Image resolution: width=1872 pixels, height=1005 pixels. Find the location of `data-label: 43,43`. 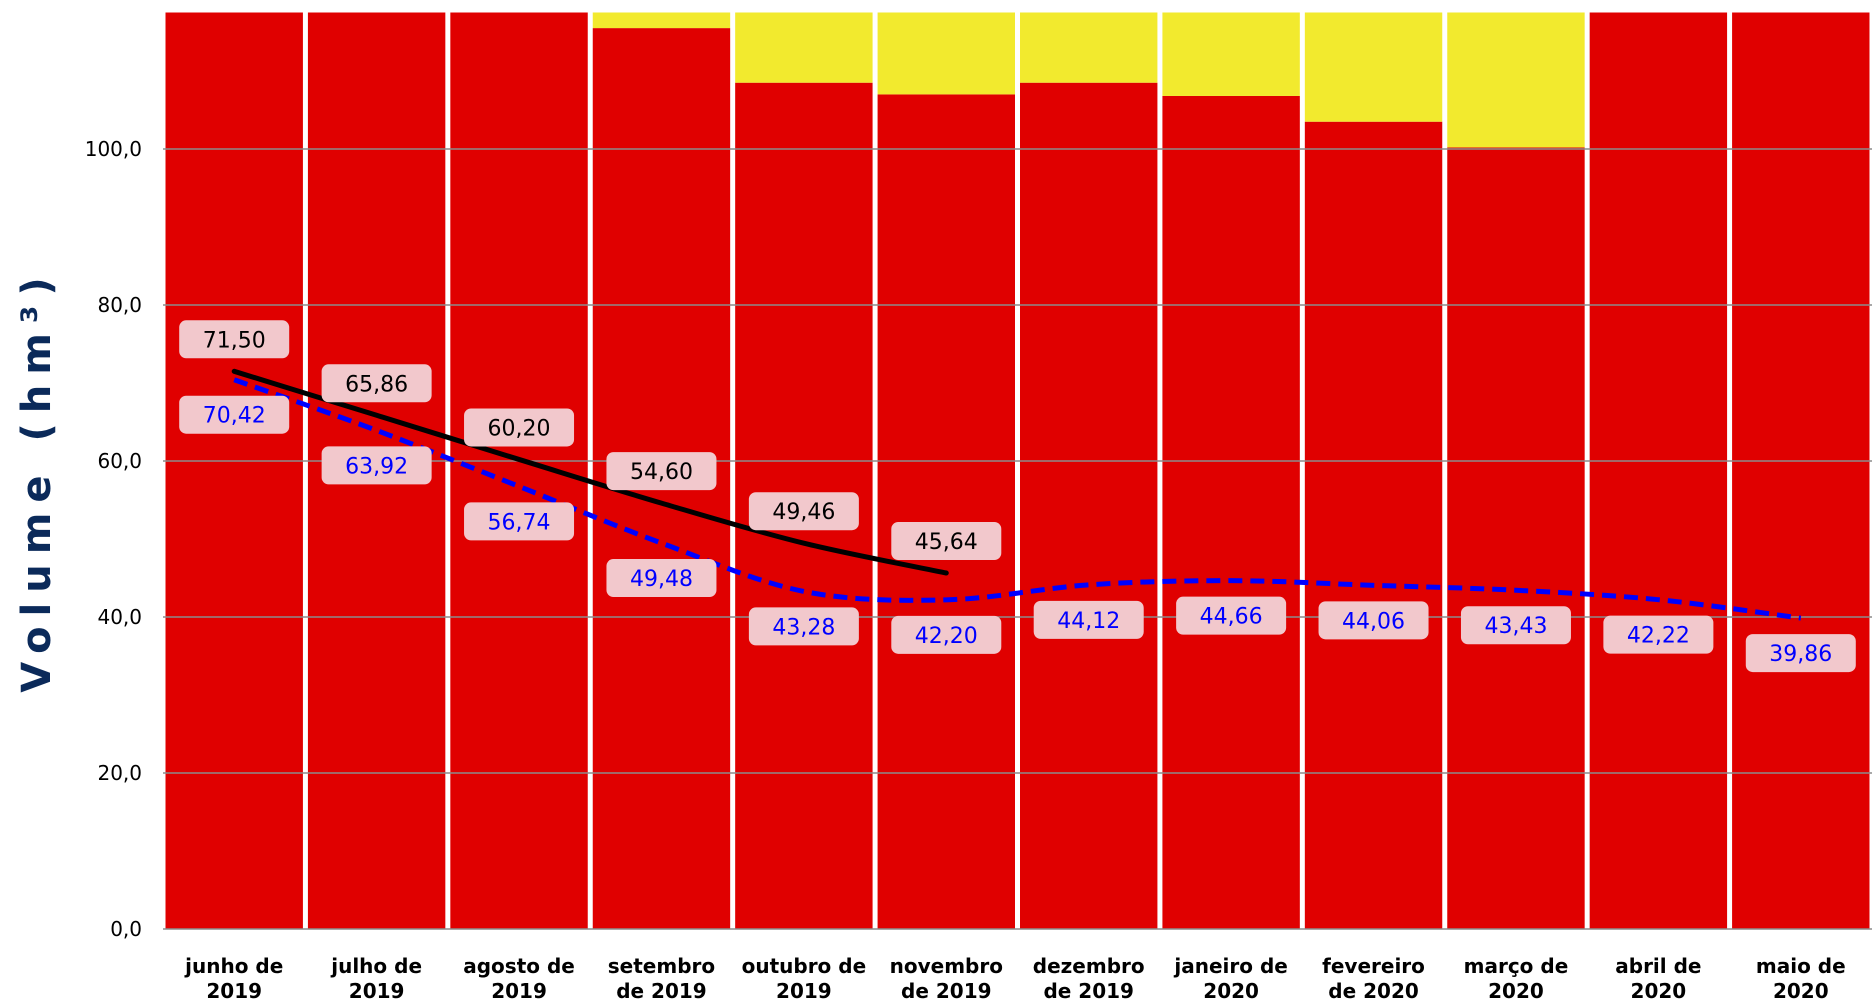

data-label: 43,43 is located at coordinates (1515, 626).